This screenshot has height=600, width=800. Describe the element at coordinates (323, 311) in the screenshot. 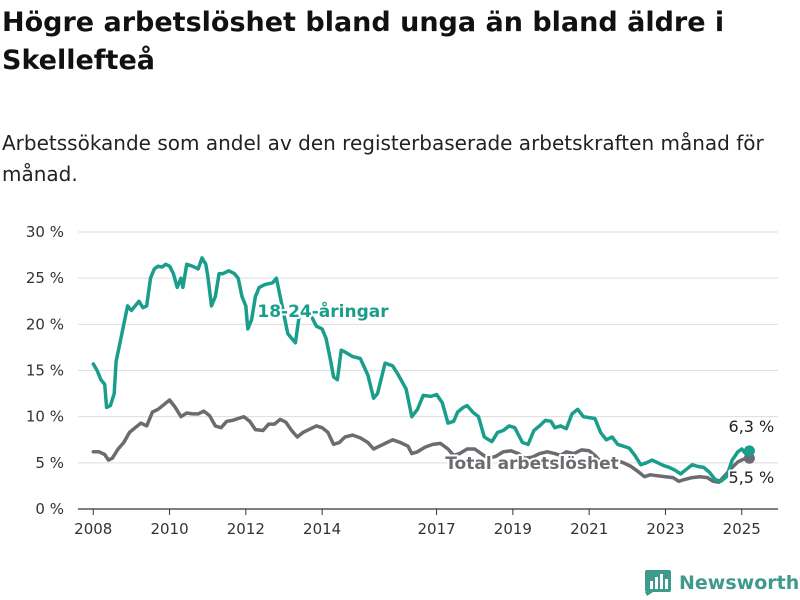

I see `series-label-youth: 18-24-åringar` at that location.